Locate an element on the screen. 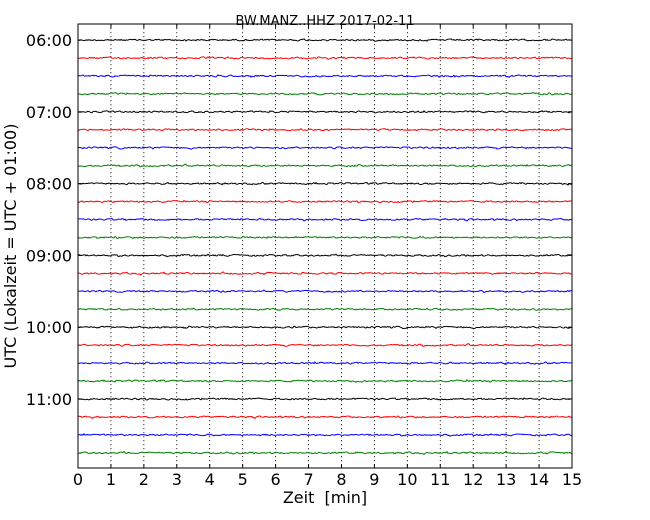  x-tick-label: 6 is located at coordinates (276, 479).